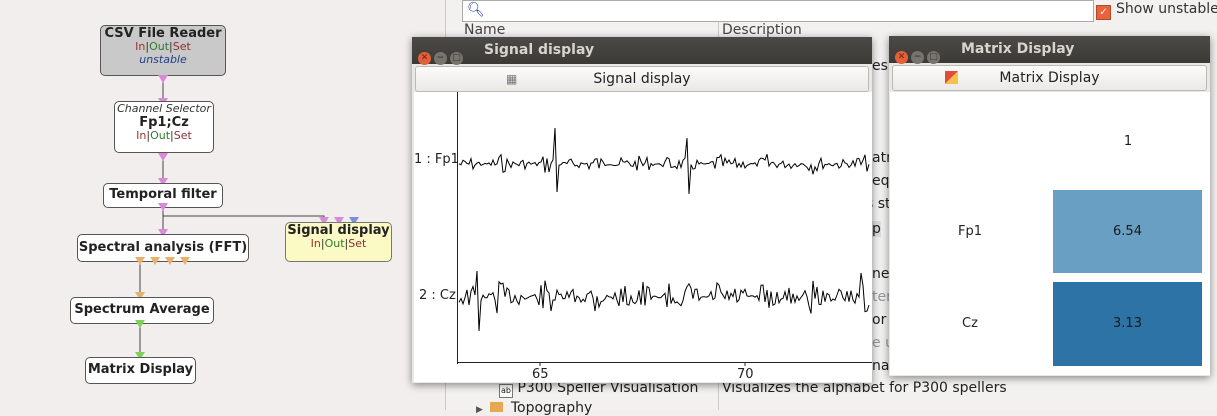 Image resolution: width=1217 pixels, height=416 pixels. I want to click on box-title: Temporal filter, so click(163, 194).